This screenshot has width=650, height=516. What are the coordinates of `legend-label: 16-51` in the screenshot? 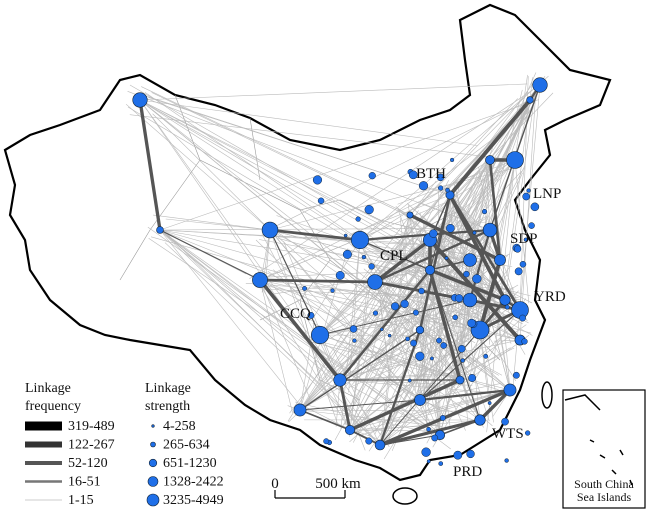 It's located at (84, 482).